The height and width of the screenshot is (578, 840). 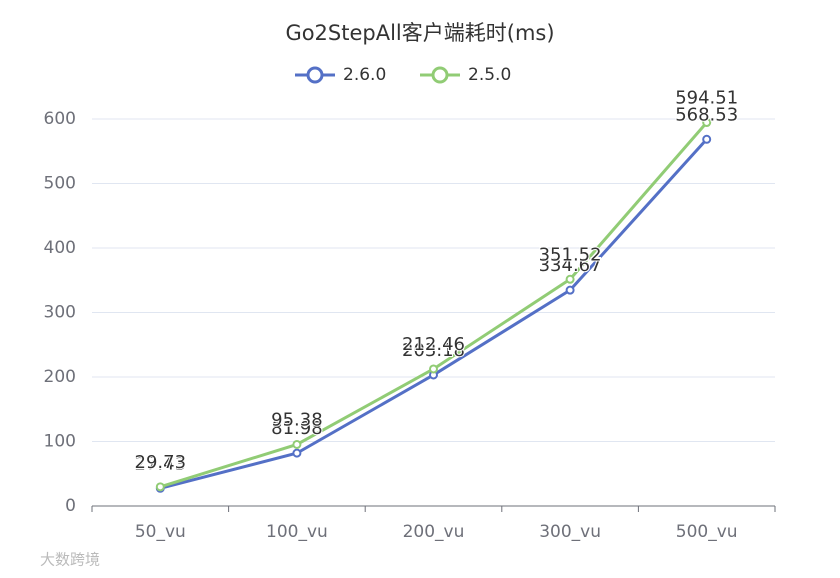 What do you see at coordinates (707, 532) in the screenshot?
I see `x-tick-label: 500_vu` at bounding box center [707, 532].